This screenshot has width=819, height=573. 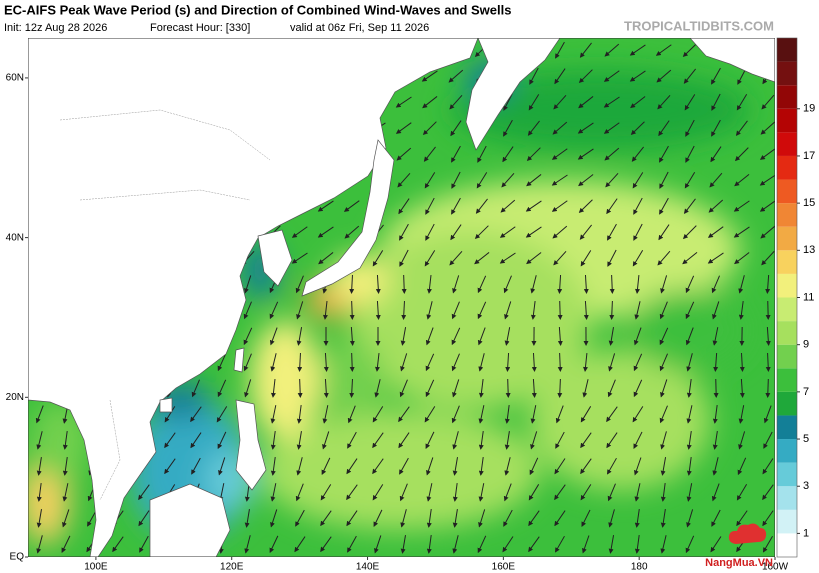 What do you see at coordinates (359, 28) in the screenshot?
I see `valid-time: valid at 06z Fri, Sep 11 2026` at bounding box center [359, 28].